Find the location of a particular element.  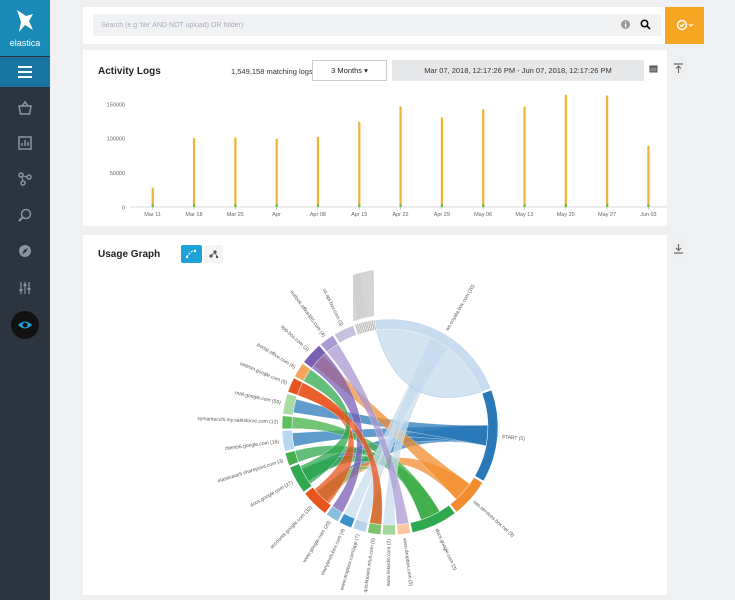

nav-dashboard is located at coordinates (25, 143).